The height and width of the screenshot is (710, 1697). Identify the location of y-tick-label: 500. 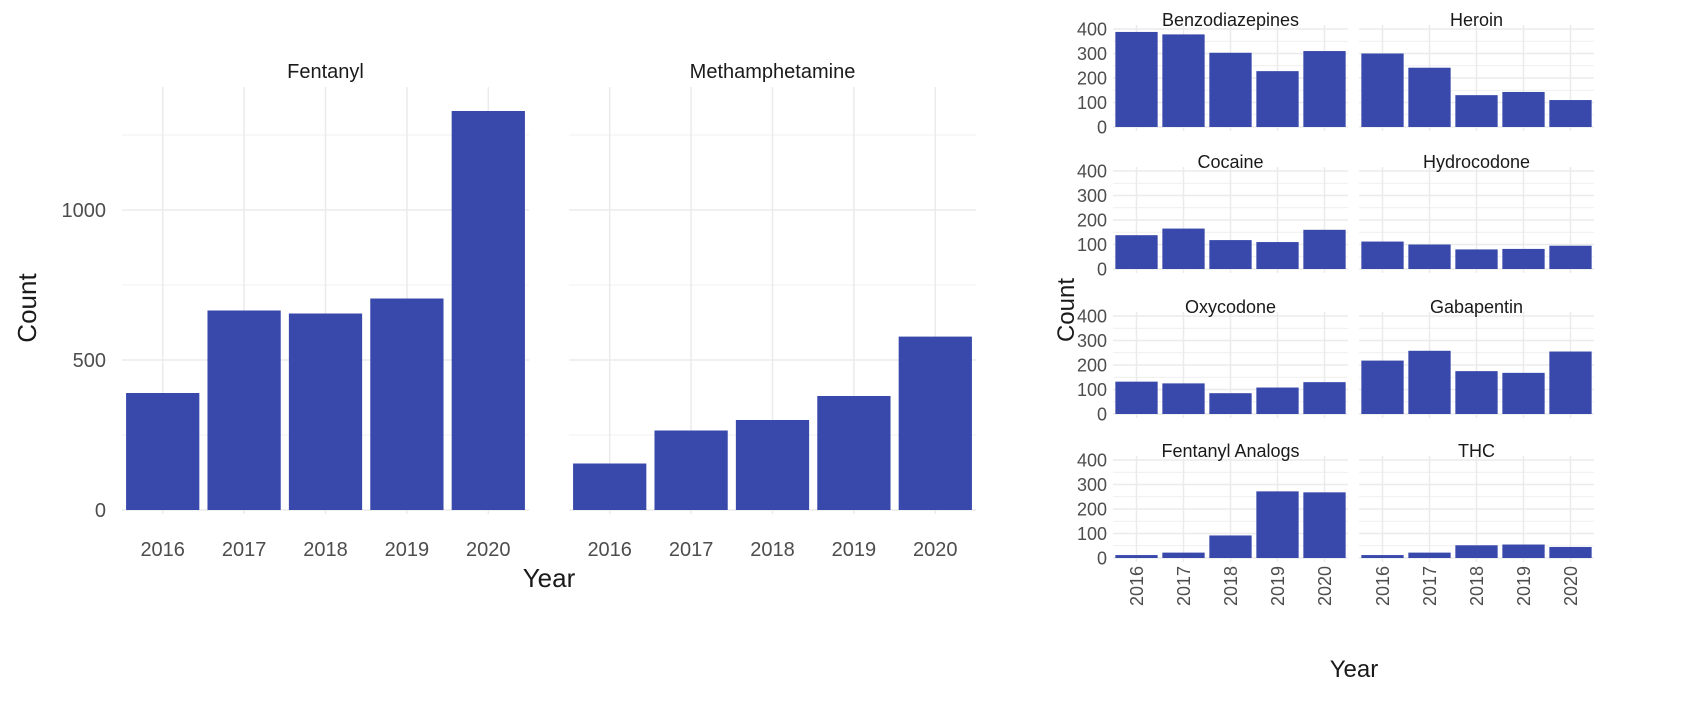
(89, 361).